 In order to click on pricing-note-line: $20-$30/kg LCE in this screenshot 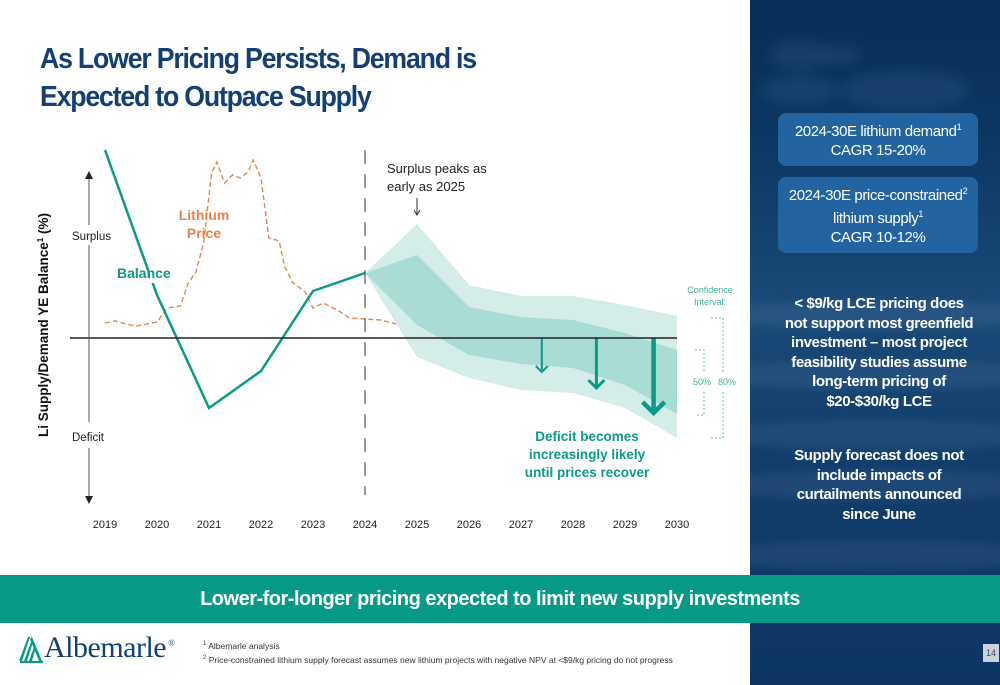, I will do `click(879, 401)`.